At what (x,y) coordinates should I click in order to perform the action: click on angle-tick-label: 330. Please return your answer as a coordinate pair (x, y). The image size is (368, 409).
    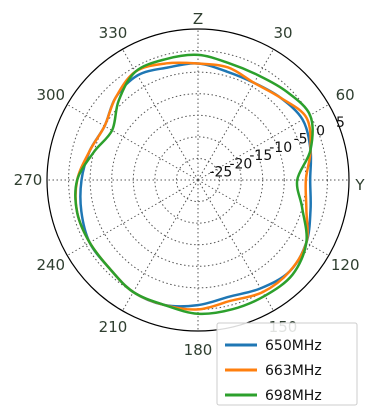
    Looking at the image, I should click on (113, 33).